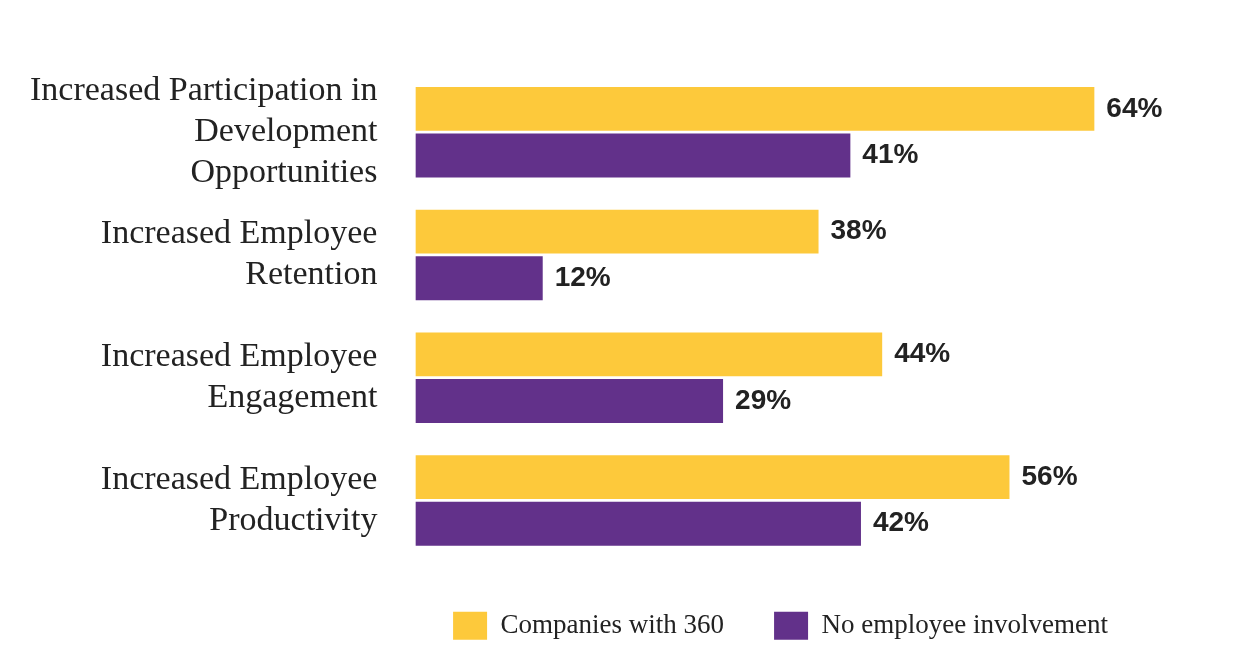 Image resolution: width=1258 pixels, height=653 pixels. I want to click on data-label: 41%, so click(890, 154).